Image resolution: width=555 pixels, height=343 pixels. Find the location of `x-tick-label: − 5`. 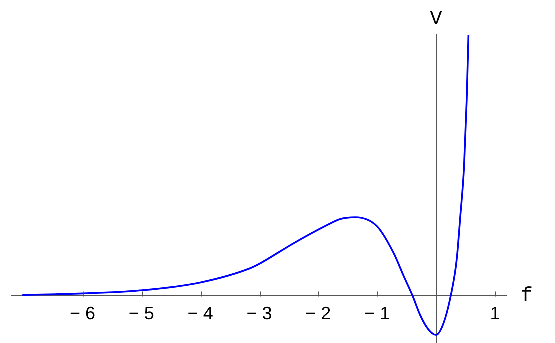

x-tick-label: − 5 is located at coordinates (141, 314).